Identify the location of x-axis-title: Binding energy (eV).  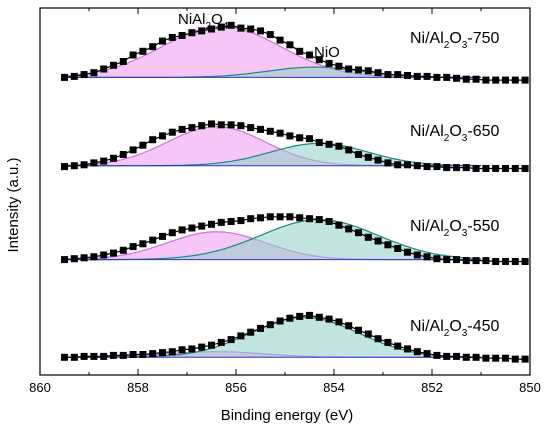
(287, 415).